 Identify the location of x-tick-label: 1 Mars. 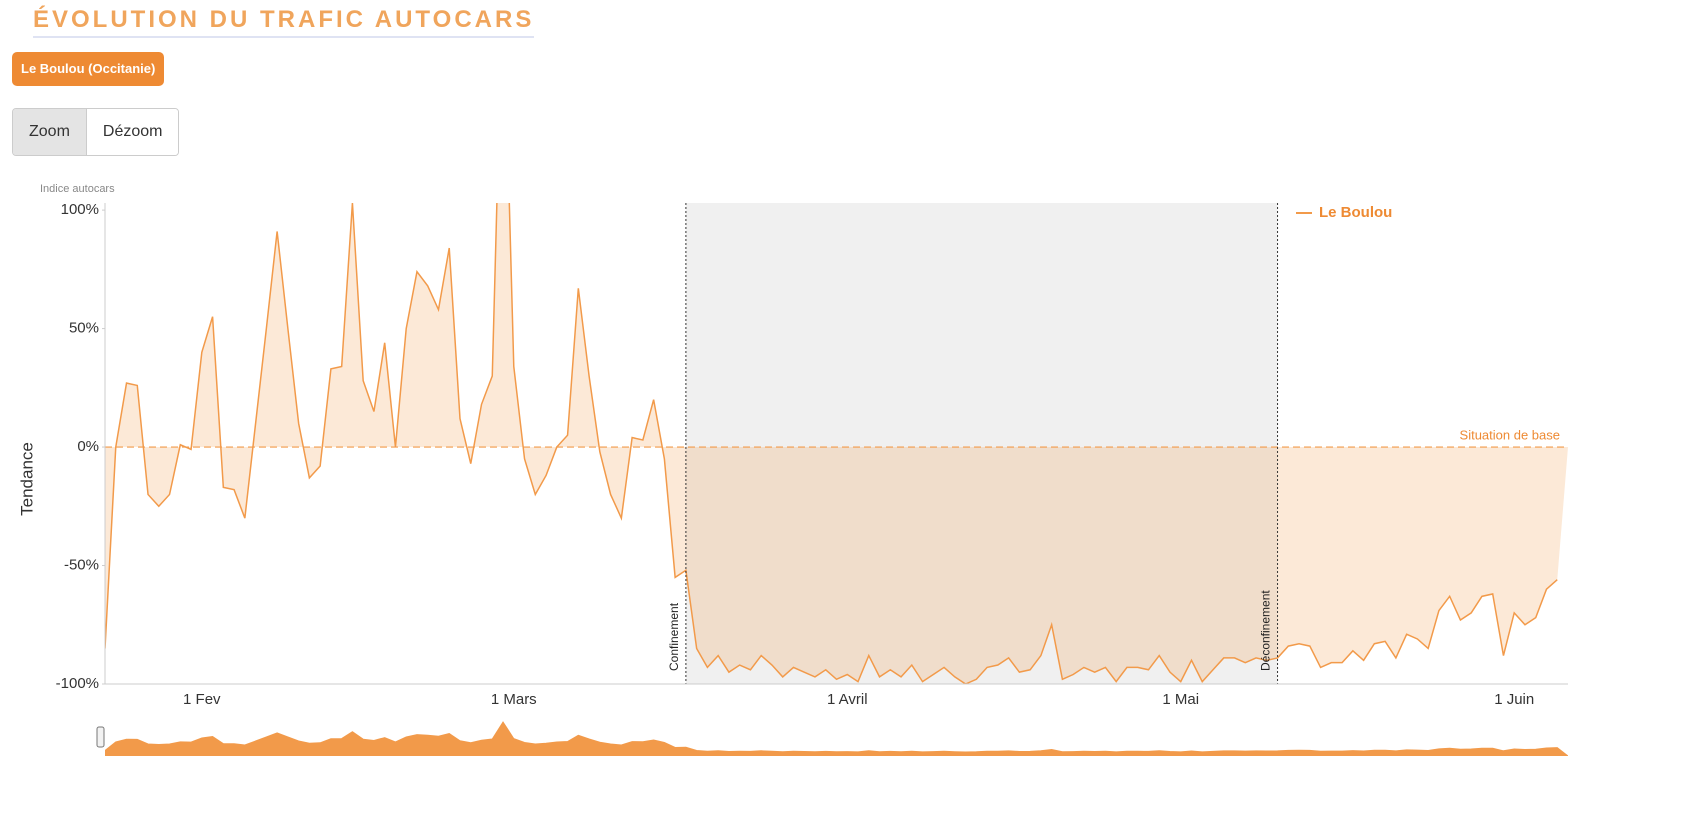
(514, 699).